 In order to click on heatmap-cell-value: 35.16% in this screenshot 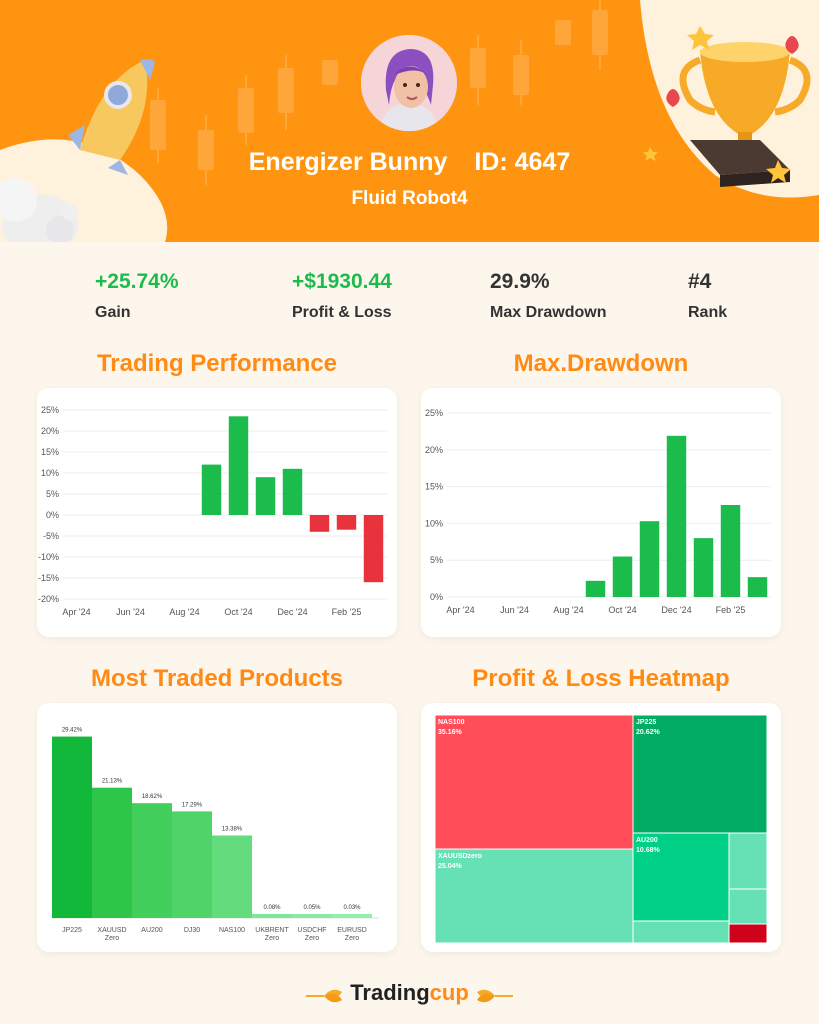, I will do `click(450, 732)`.